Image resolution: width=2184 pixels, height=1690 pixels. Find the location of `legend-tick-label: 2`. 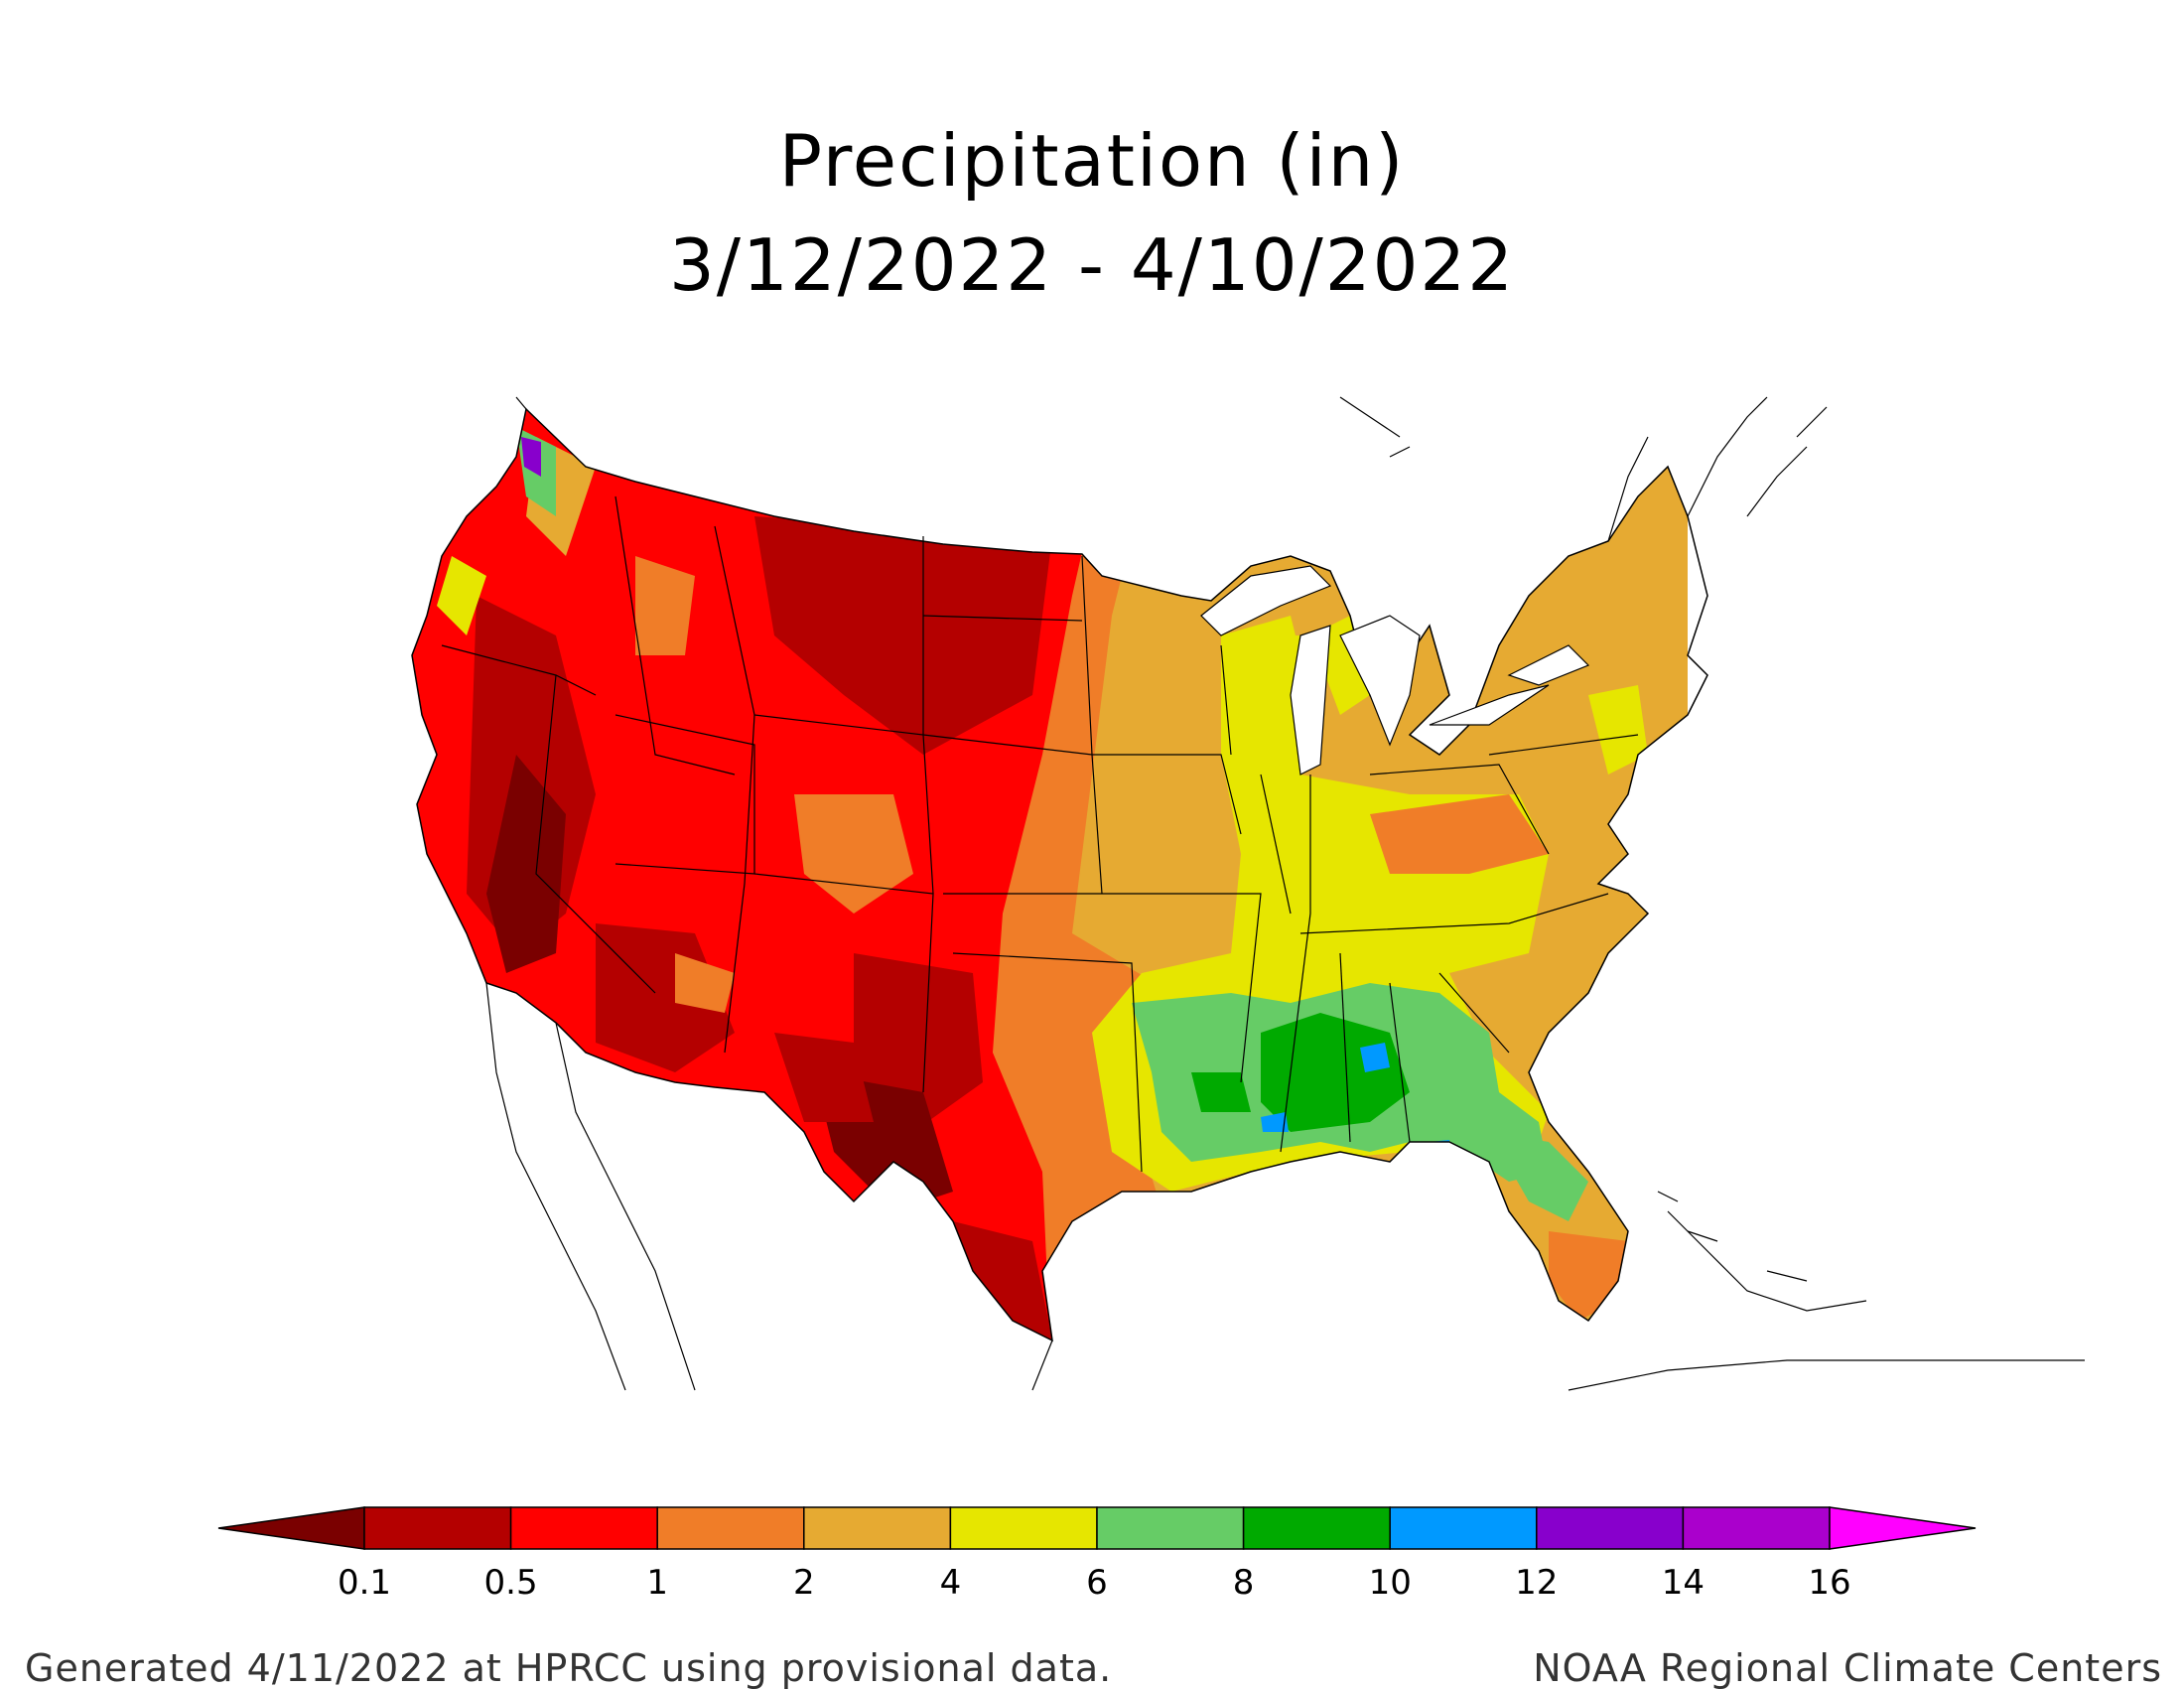

legend-tick-label: 2 is located at coordinates (804, 1583).